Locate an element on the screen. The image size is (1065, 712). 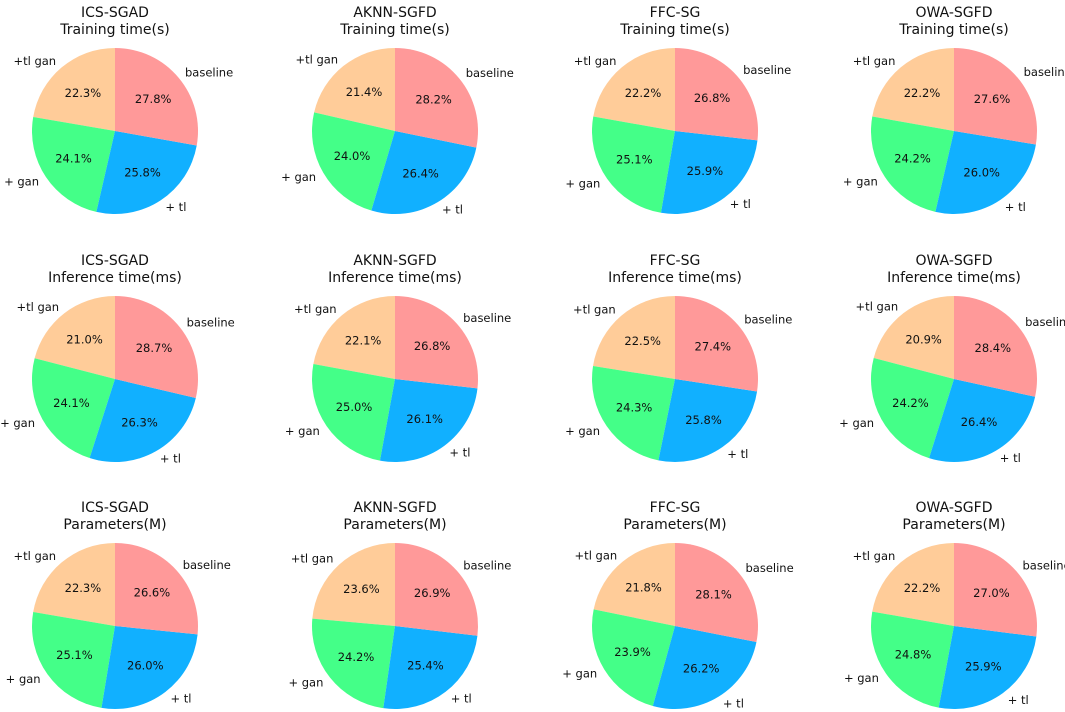
slice-percent-label: 25.0% is located at coordinates (354, 407).